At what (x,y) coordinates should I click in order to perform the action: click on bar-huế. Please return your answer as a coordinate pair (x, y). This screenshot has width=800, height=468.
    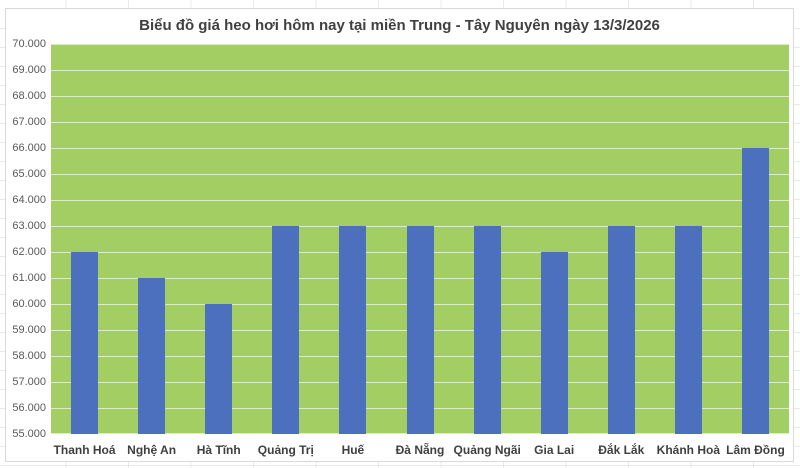
    Looking at the image, I should click on (353, 330).